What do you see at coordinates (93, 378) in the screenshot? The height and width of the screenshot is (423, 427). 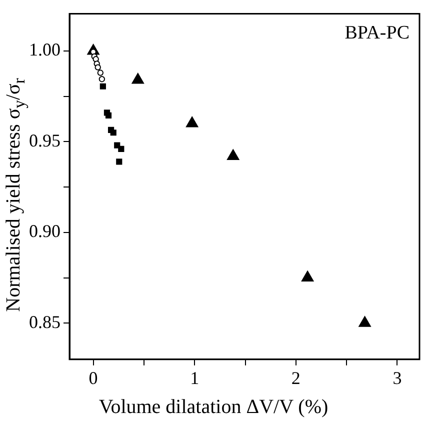 I see `x-tick-label: 0` at bounding box center [93, 378].